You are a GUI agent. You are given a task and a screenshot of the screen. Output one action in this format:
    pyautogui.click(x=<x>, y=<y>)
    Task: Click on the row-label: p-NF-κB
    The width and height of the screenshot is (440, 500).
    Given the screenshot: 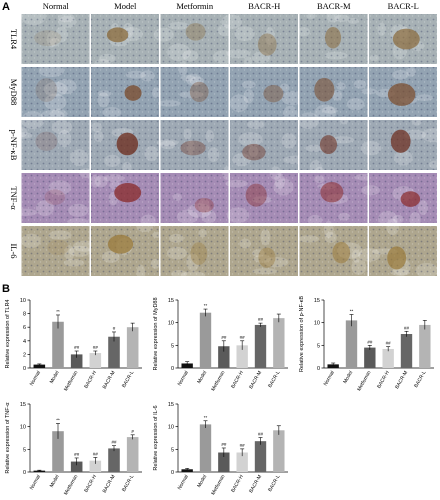 What is the action you would take?
    pyautogui.click(x=14, y=145)
    